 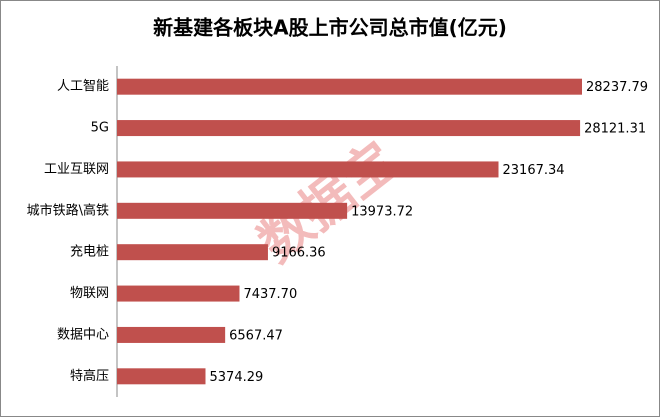 What do you see at coordinates (534, 170) in the screenshot?
I see `value-label: 23167.34` at bounding box center [534, 170].